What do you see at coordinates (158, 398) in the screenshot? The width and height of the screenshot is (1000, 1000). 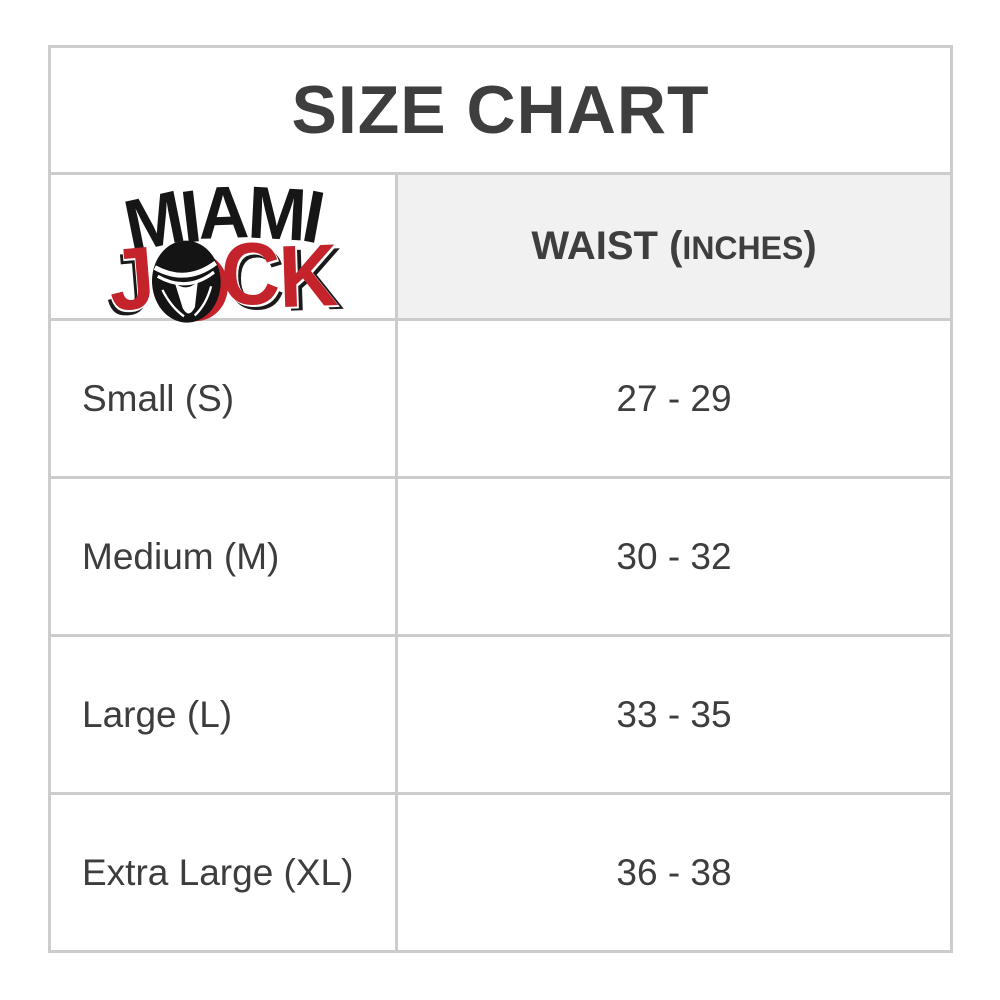 I see `size-label: Small (S)` at bounding box center [158, 398].